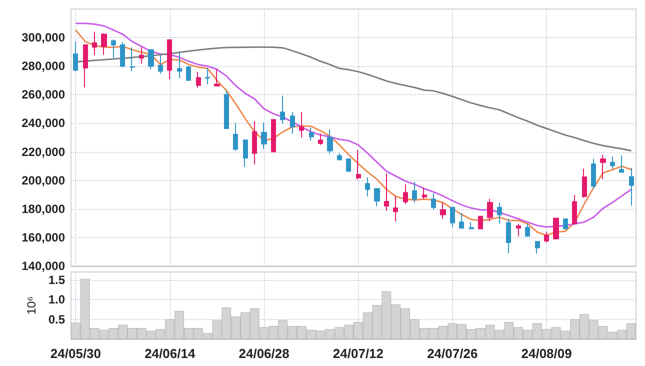  I want to click on y-tick-label: 0.5, so click(57, 319).